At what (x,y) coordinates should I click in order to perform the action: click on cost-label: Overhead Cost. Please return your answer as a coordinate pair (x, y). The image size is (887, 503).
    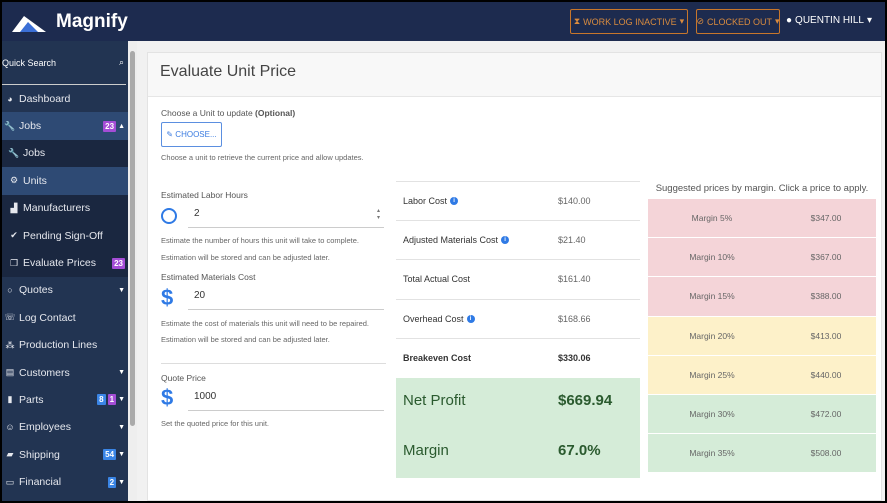
    Looking at the image, I should click on (433, 318).